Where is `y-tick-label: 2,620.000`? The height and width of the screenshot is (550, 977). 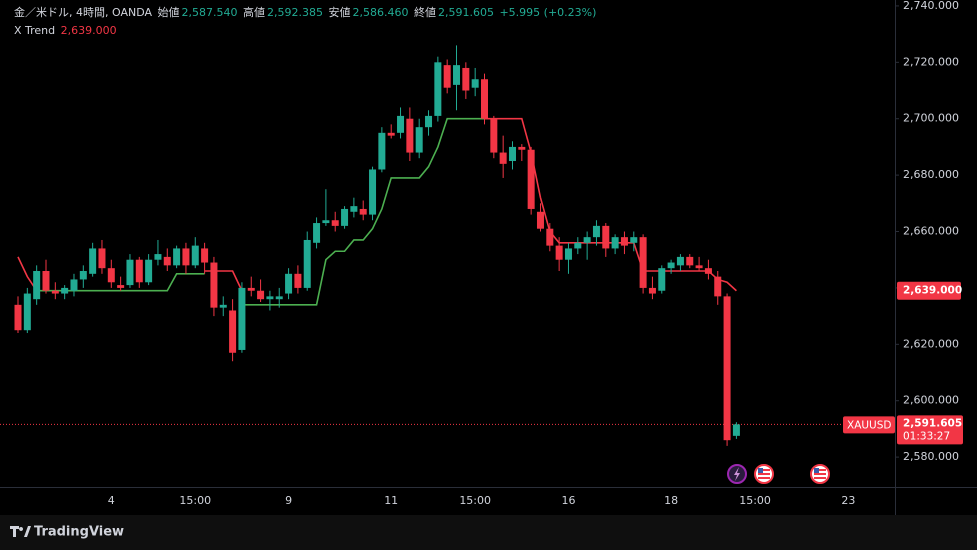 y-tick-label: 2,620.000 is located at coordinates (931, 343).